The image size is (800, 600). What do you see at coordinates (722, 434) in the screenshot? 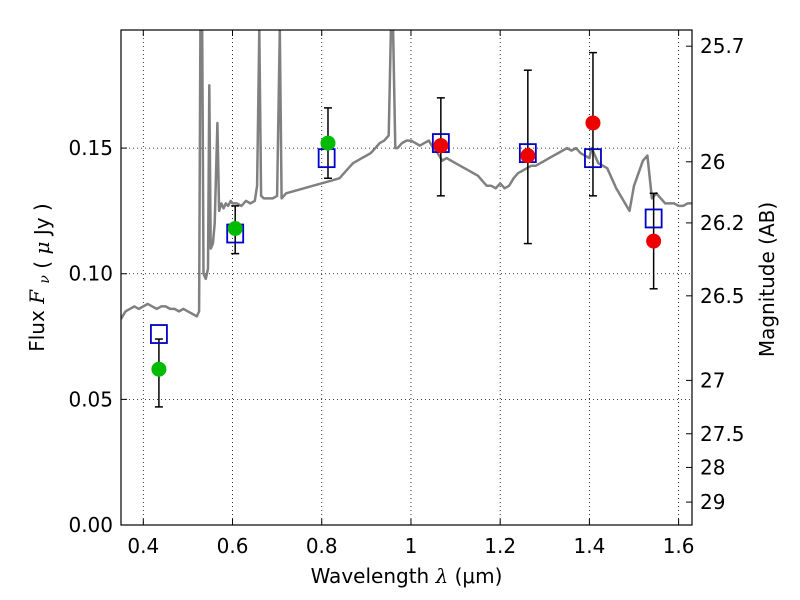
I see `y2-tick-label-5: 27.5` at bounding box center [722, 434].